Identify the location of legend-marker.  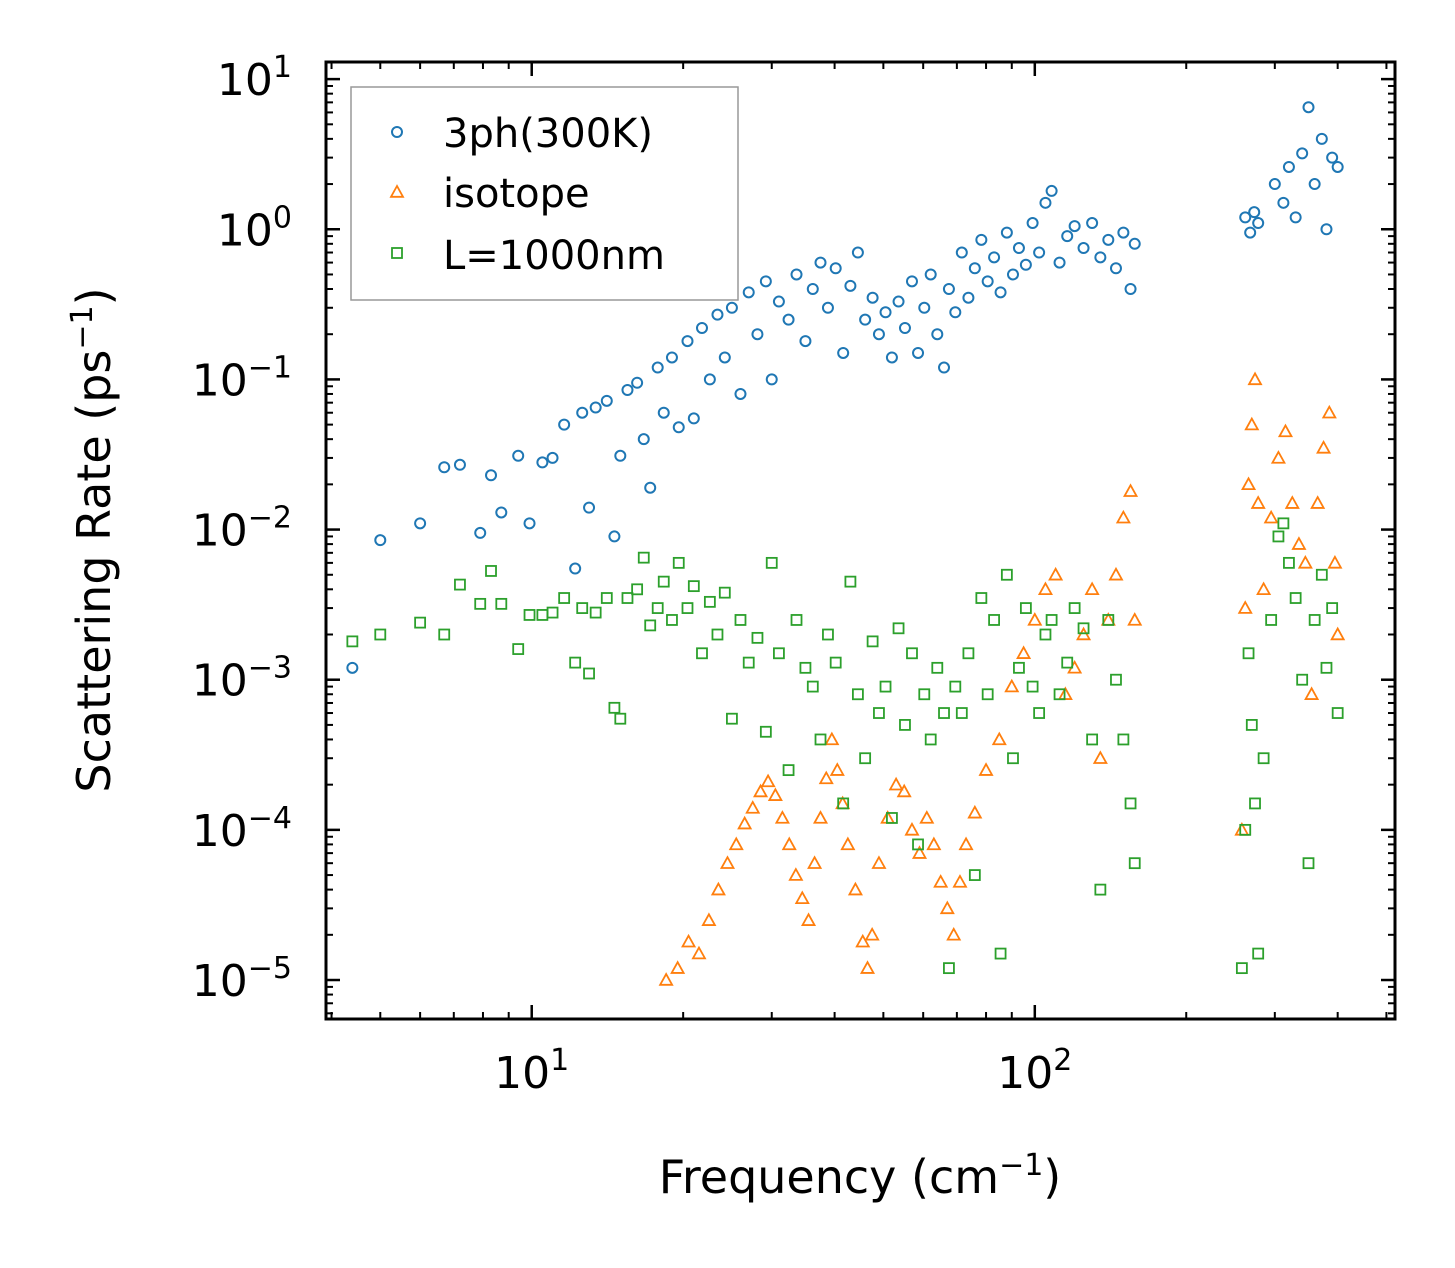
(397, 253).